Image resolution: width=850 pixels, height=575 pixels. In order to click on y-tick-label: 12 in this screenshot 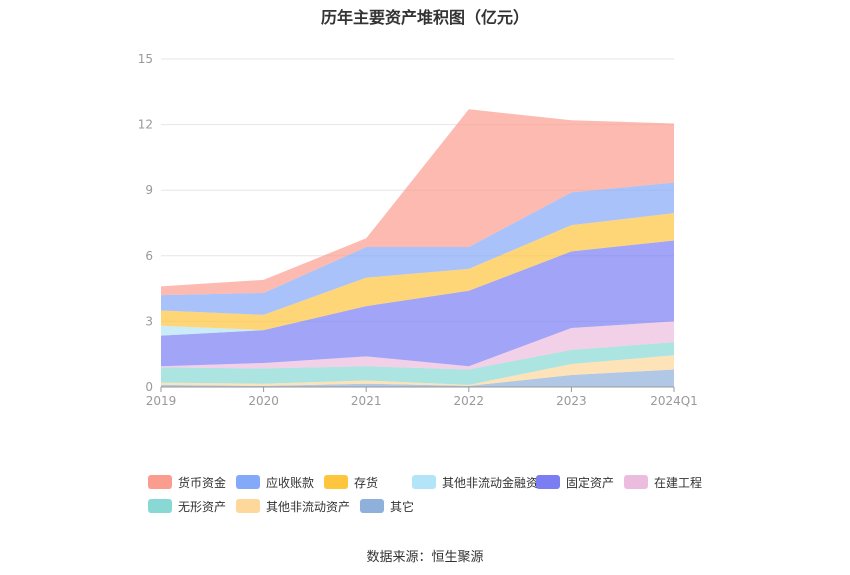, I will do `click(145, 125)`.